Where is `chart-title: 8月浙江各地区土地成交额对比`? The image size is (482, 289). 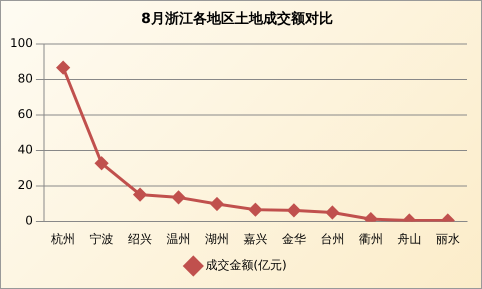 chart-title: 8月浙江各地区土地成交额对比 is located at coordinates (237, 19).